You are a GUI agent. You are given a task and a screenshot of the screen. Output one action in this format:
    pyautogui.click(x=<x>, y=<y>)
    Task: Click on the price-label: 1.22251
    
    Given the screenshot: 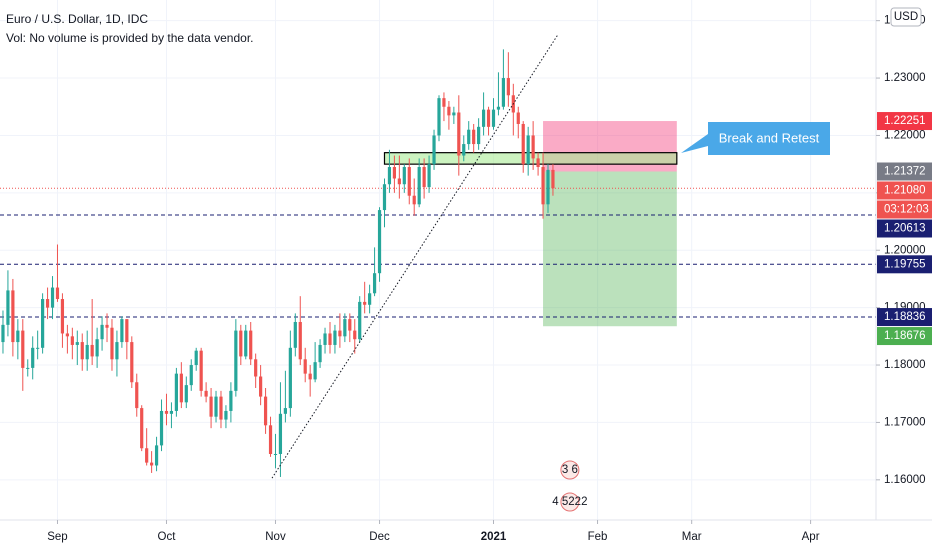 What is the action you would take?
    pyautogui.click(x=905, y=121)
    